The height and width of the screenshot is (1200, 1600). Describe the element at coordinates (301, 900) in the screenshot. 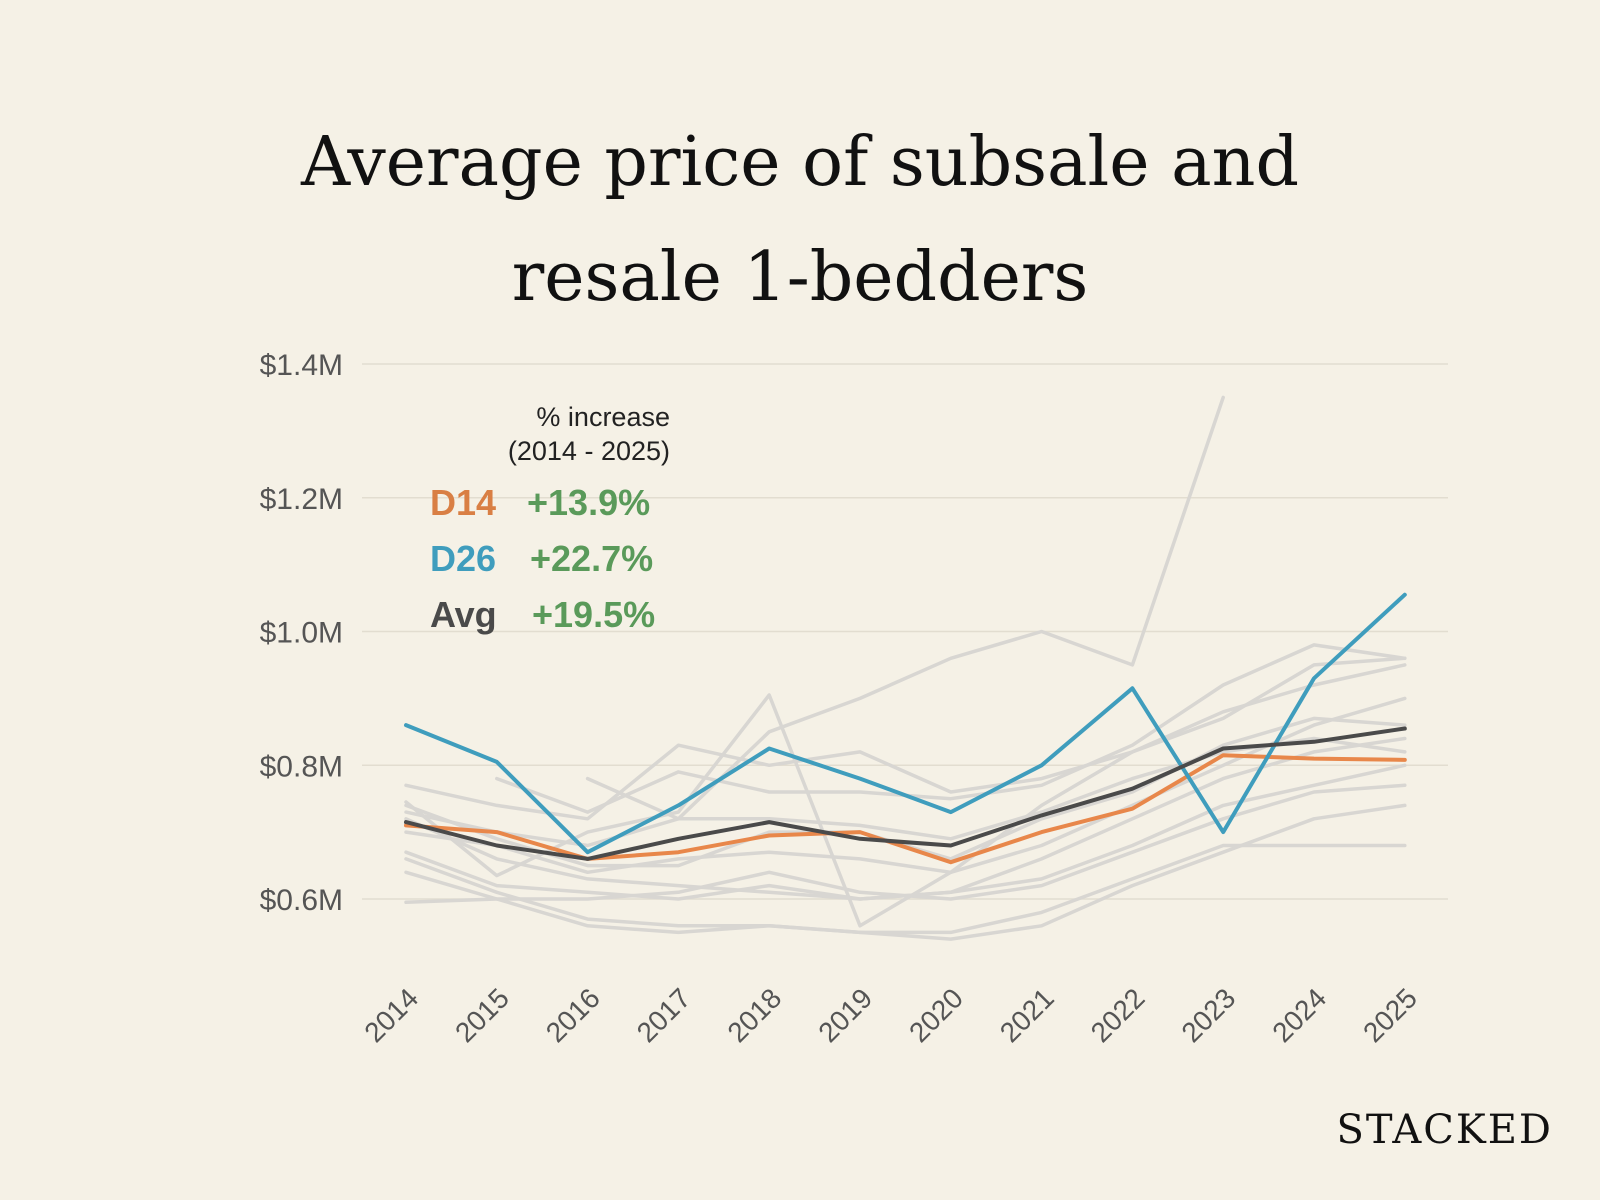

I see `y-tick-label: $0.6M` at that location.